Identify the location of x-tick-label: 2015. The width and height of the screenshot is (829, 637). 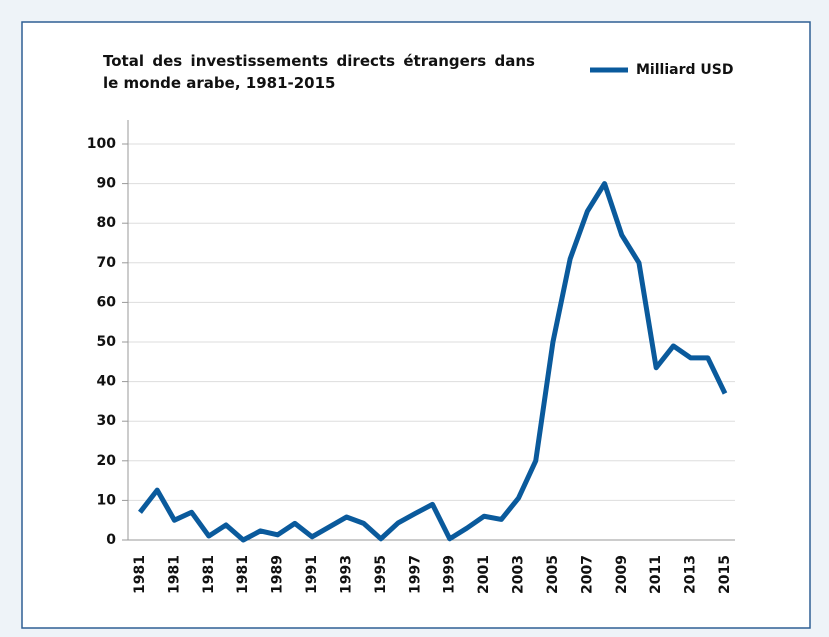
(725, 574).